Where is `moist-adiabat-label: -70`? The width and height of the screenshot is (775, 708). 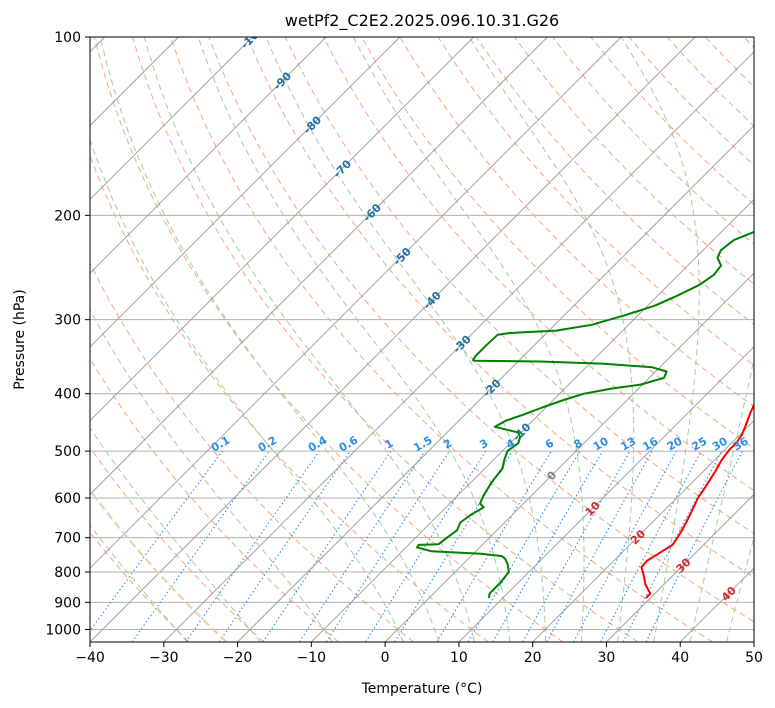
moist-adiabat-label: -70 is located at coordinates (342, 168).